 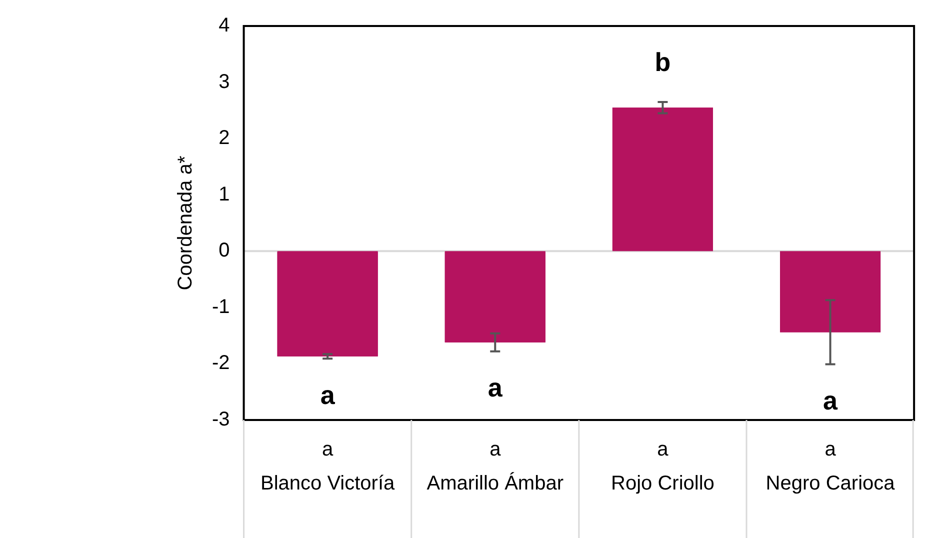 I want to click on y-tick-label: 0, so click(x=224, y=251).